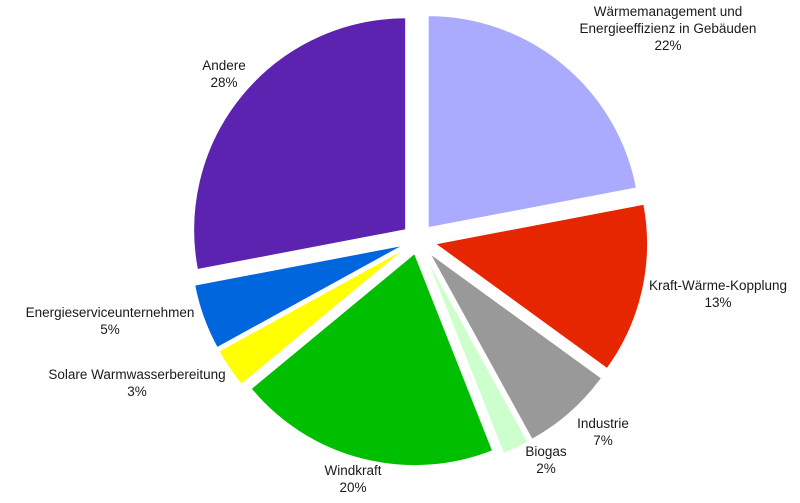 Image resolution: width=800 pixels, height=503 pixels. What do you see at coordinates (546, 460) in the screenshot?
I see `slice-label: Biogas 2%` at bounding box center [546, 460].